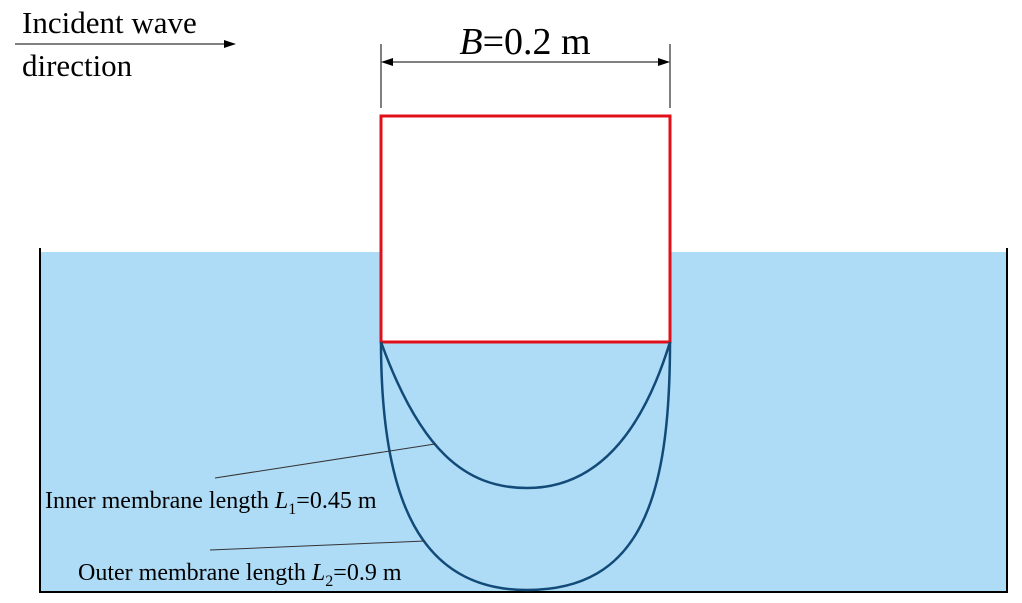 The height and width of the screenshot is (603, 1022). I want to click on label-value: =0.9 m, so click(367, 573).